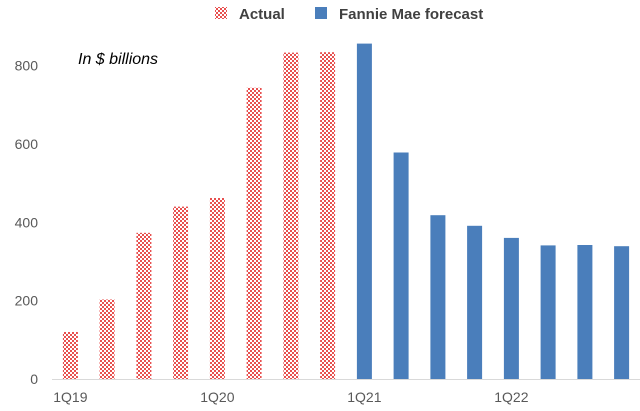 The image size is (640, 411). I want to click on y-tick-label: 200, so click(27, 301).